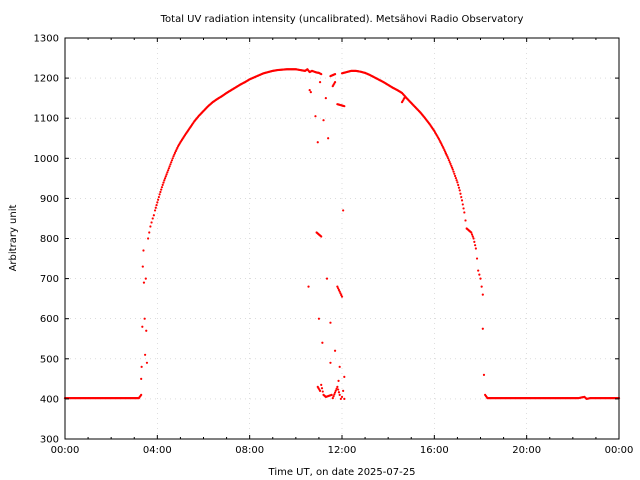  Describe the element at coordinates (46, 79) in the screenshot. I see `y-tick-label: 1200` at that location.